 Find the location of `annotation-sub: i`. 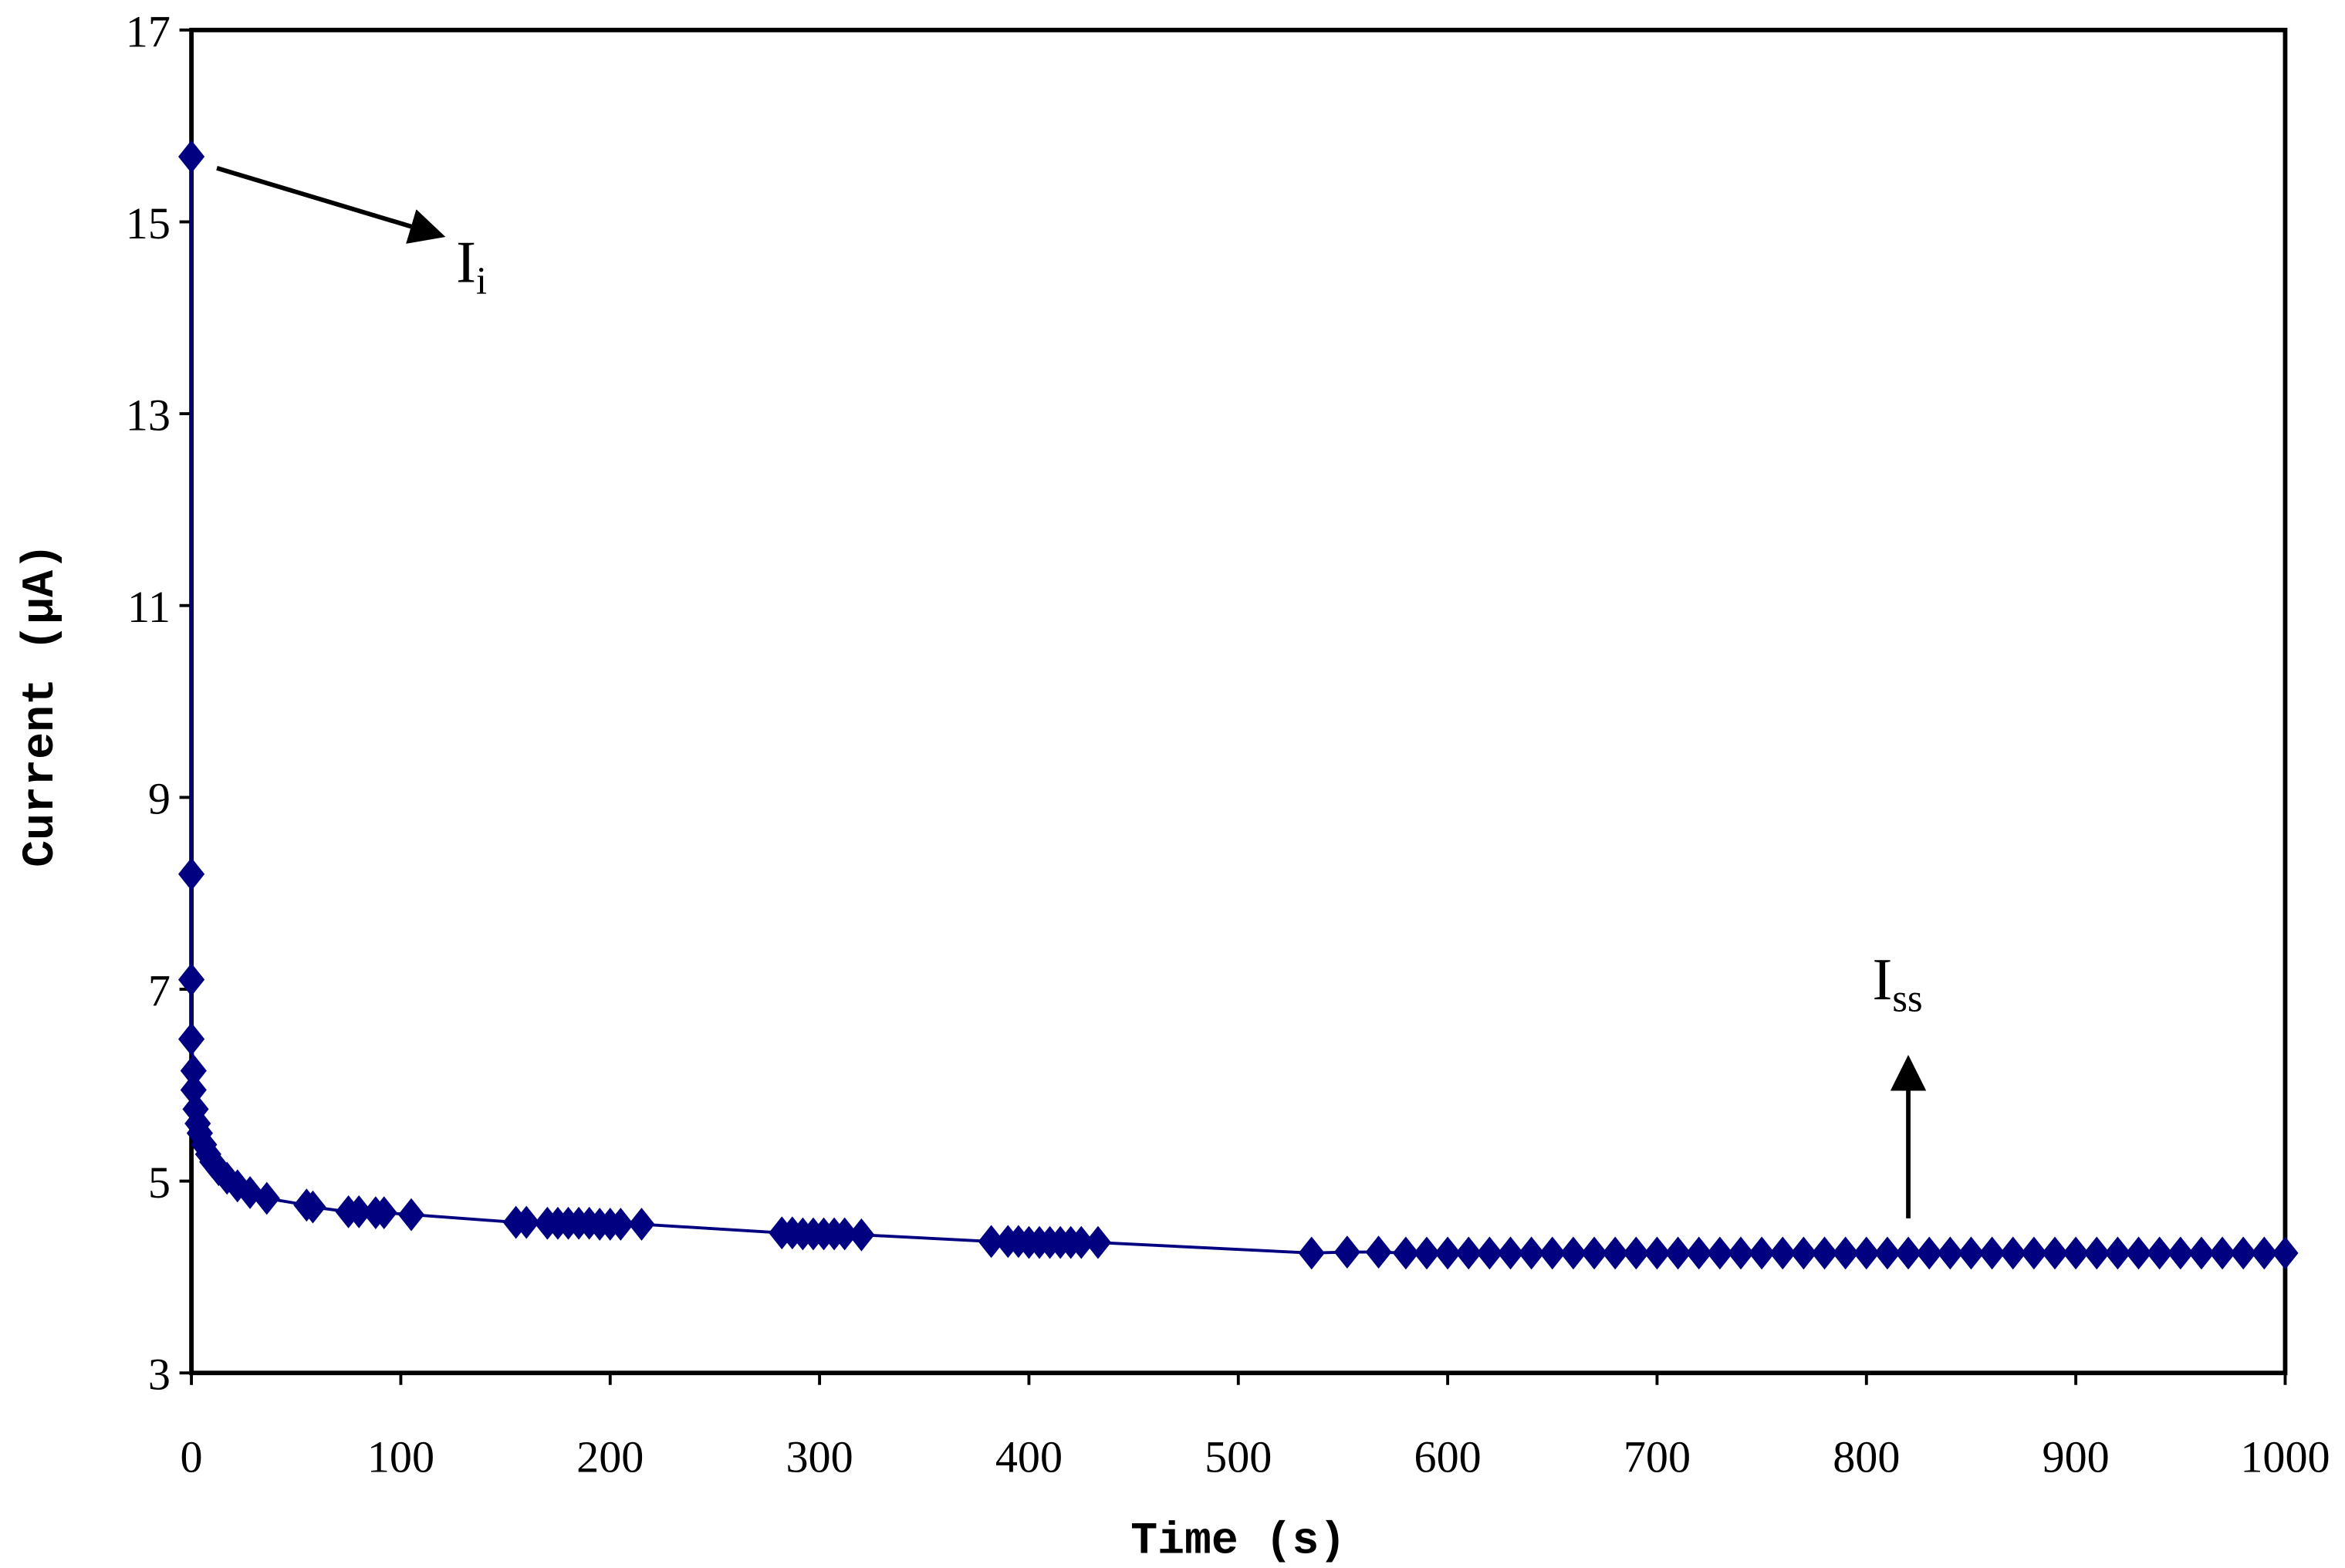

annotation-sub: i is located at coordinates (481, 280).